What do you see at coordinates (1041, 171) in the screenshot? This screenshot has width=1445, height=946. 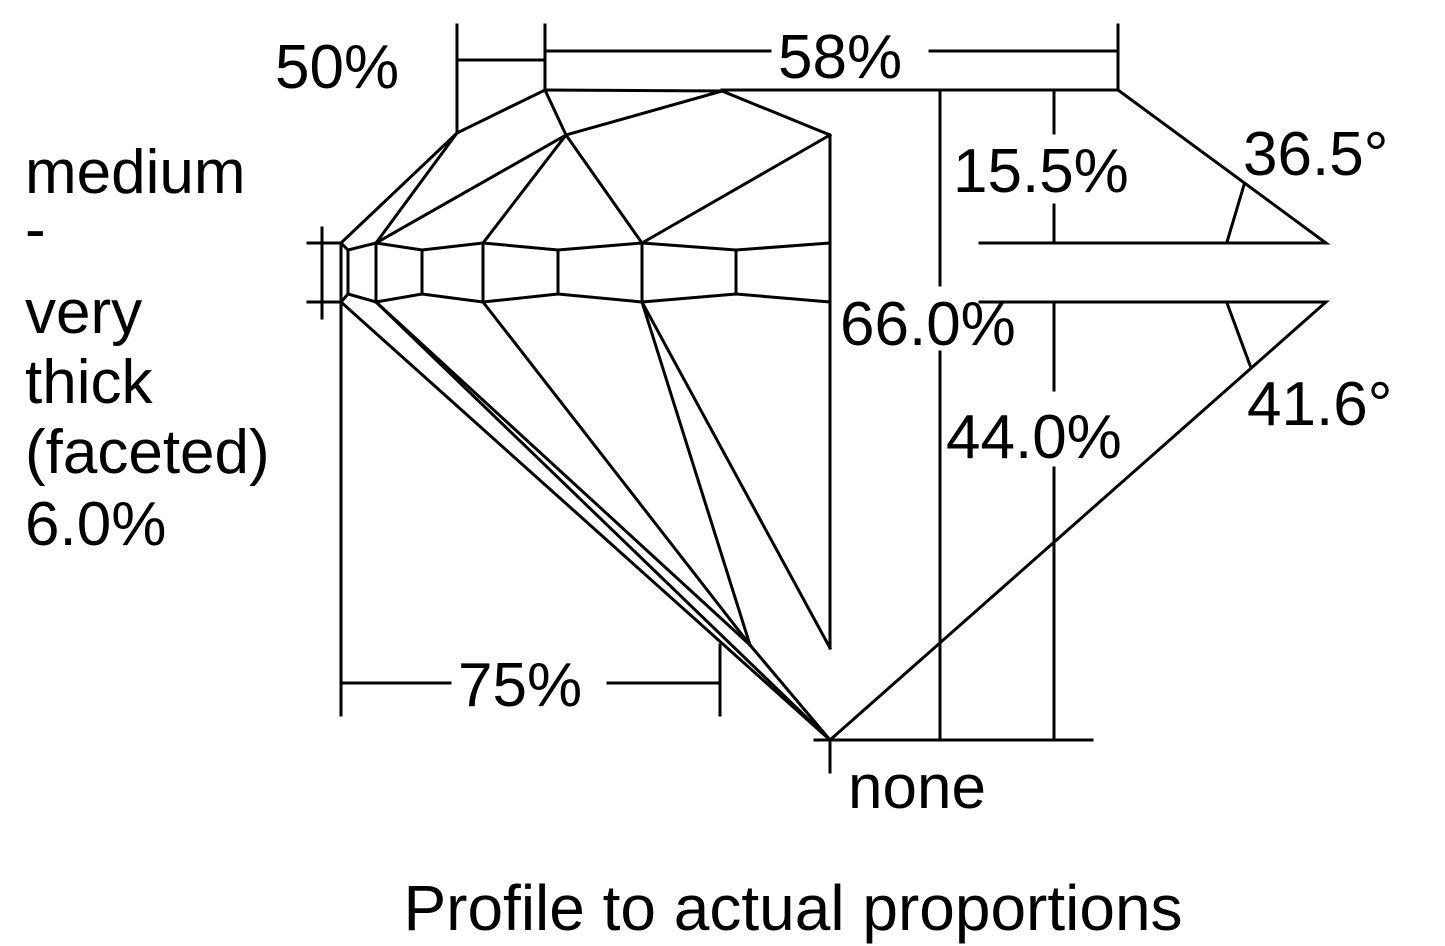 I see `crown-height-label: 15.5%` at bounding box center [1041, 171].